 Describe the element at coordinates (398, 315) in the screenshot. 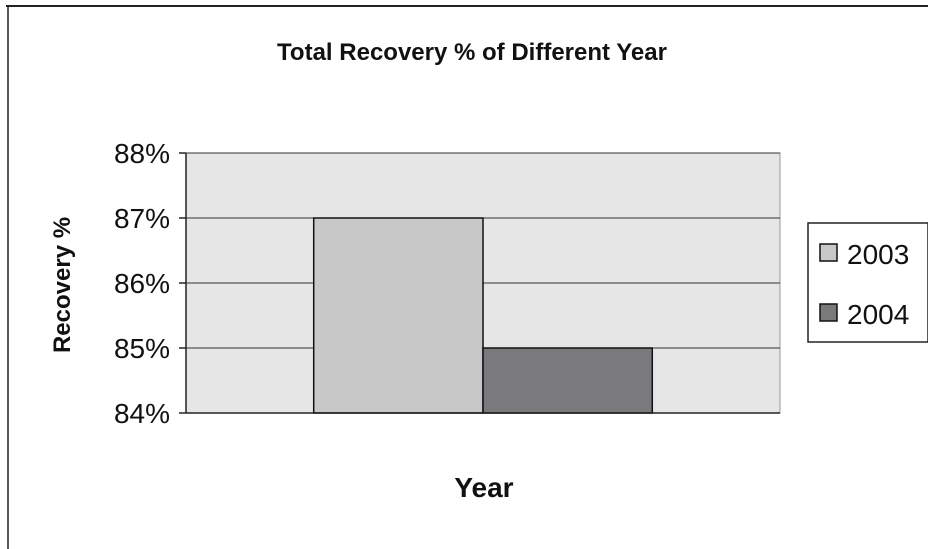

I see `bar-2003` at that location.